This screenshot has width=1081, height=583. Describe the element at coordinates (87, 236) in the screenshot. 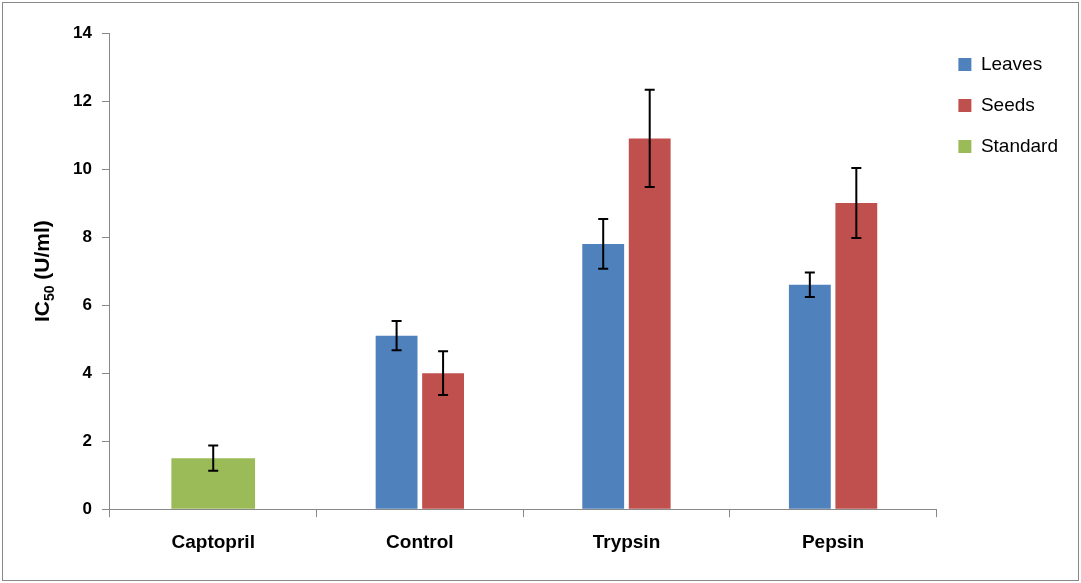

I see `y-tick-label: 8` at that location.